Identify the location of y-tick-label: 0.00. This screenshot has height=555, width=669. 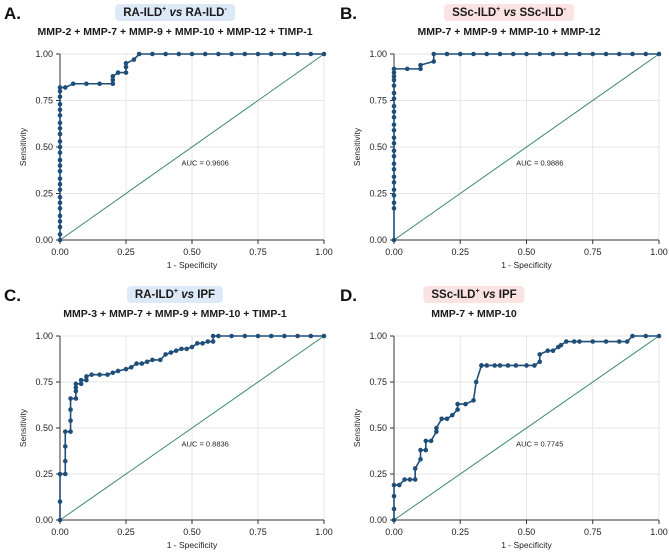
(44, 520).